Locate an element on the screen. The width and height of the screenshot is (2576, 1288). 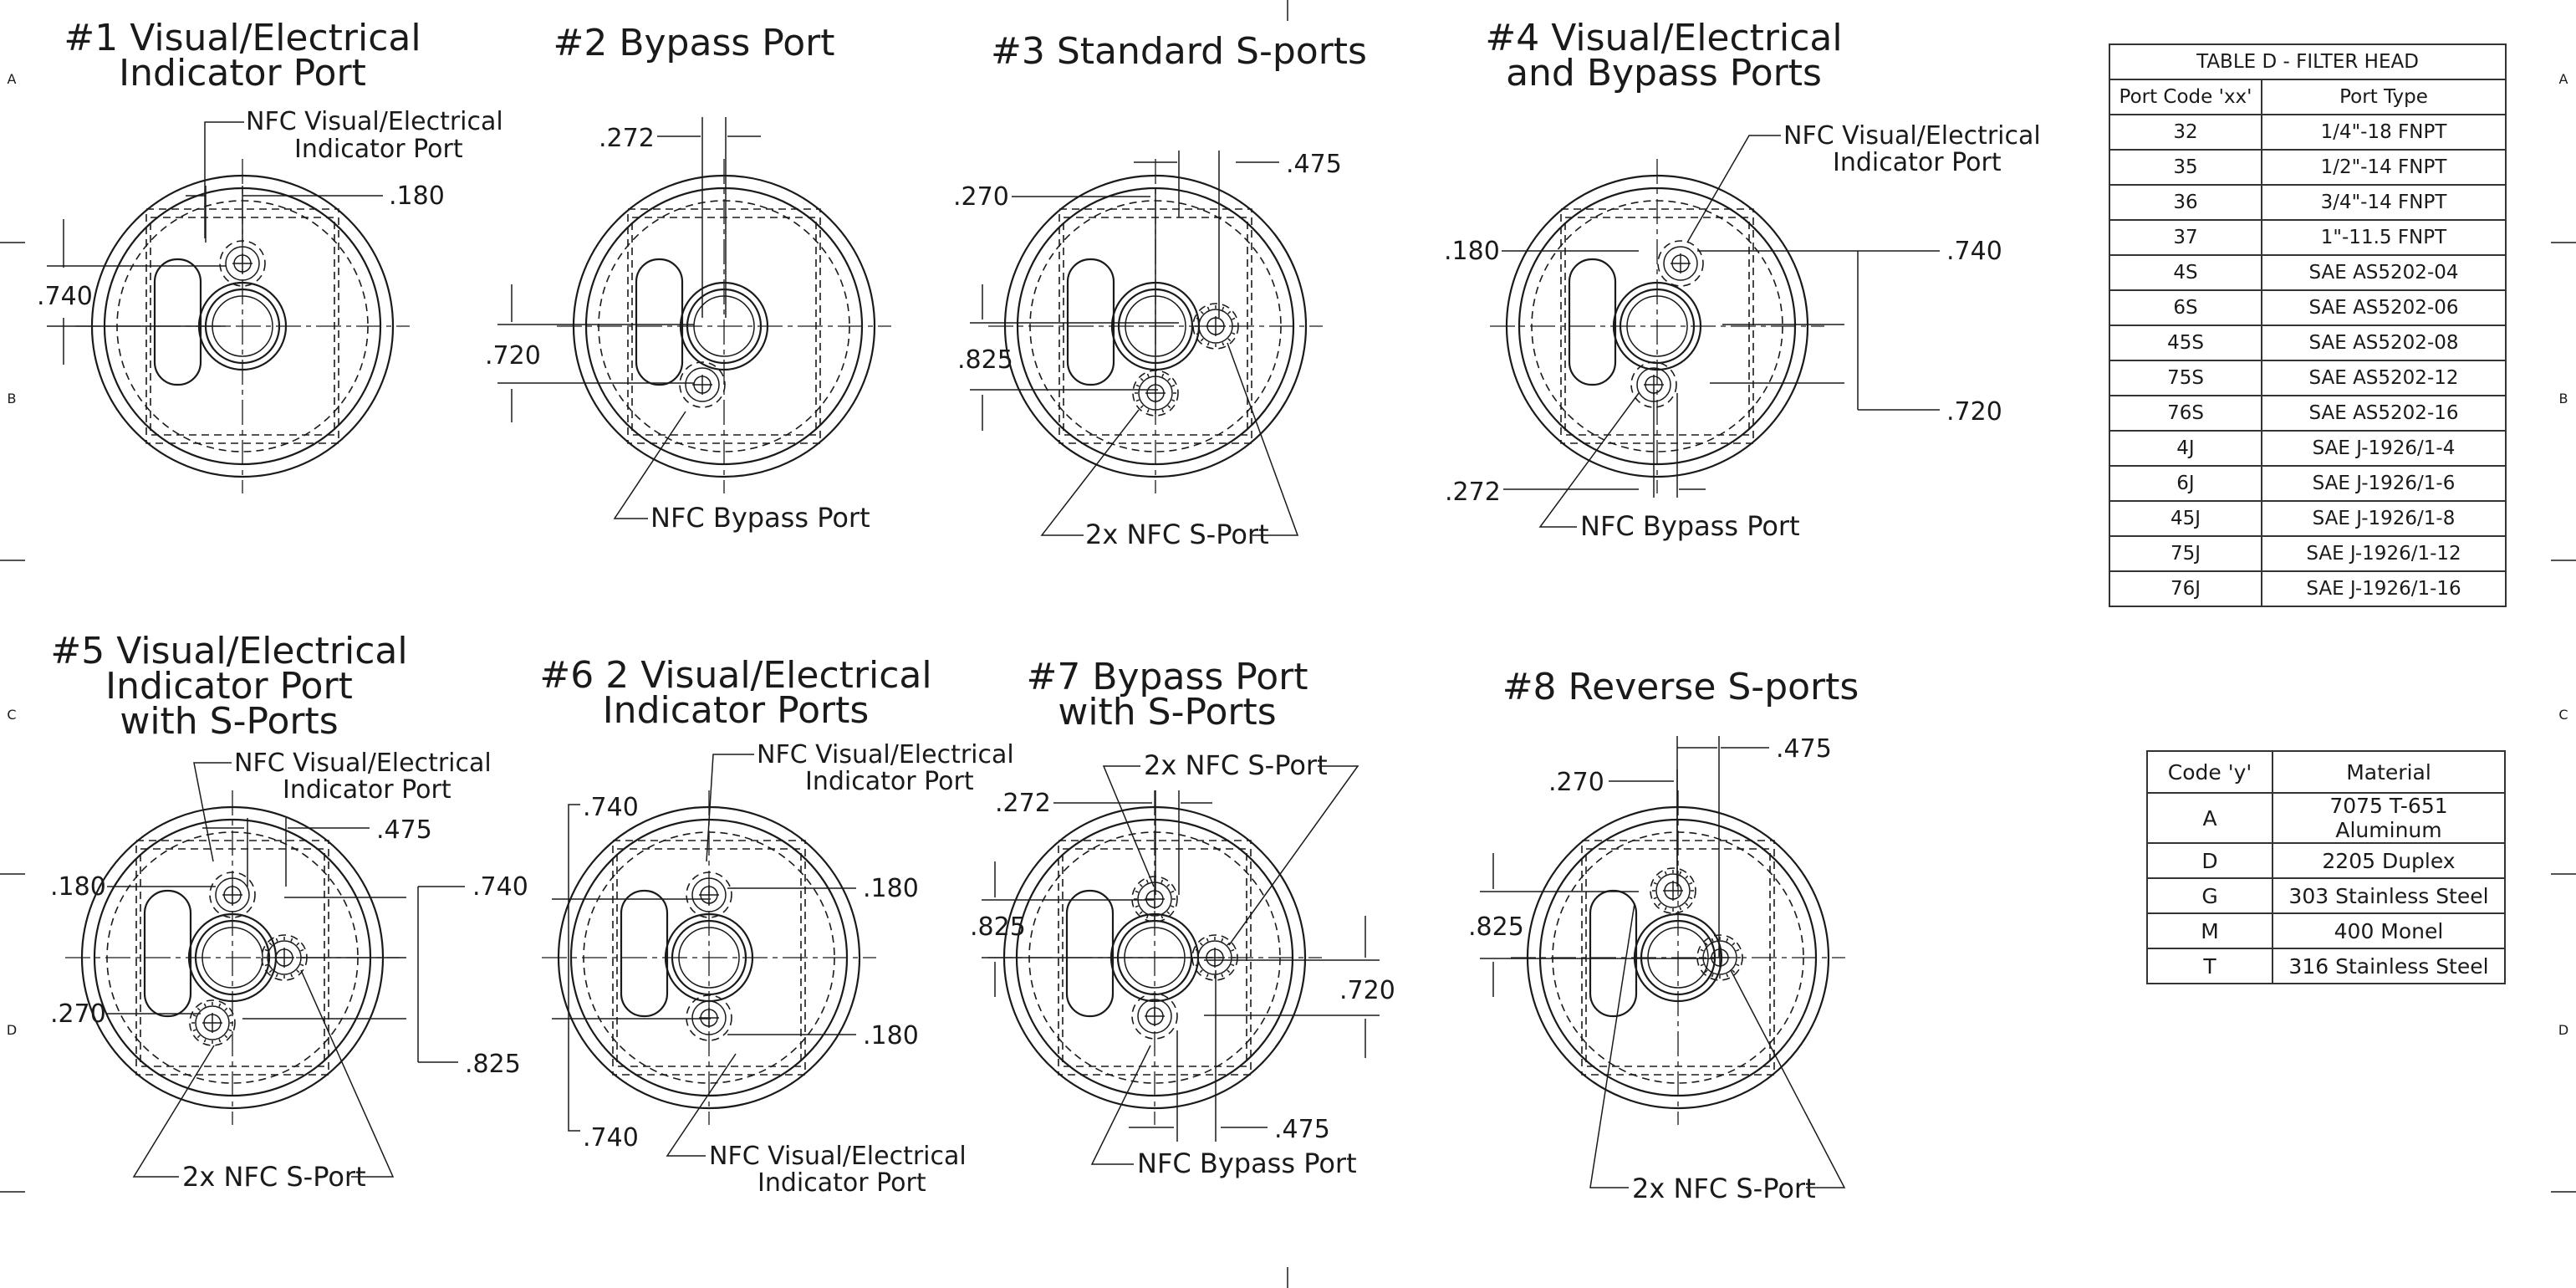
port-type-cell: 1/4"-18 FNPT is located at coordinates (2384, 132).